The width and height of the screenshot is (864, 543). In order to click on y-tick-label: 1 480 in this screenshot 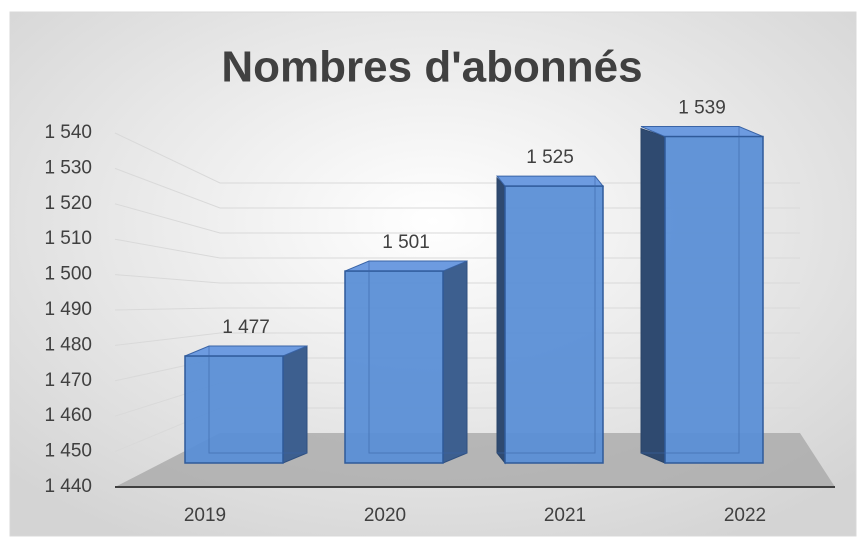, I will do `click(68, 344)`.